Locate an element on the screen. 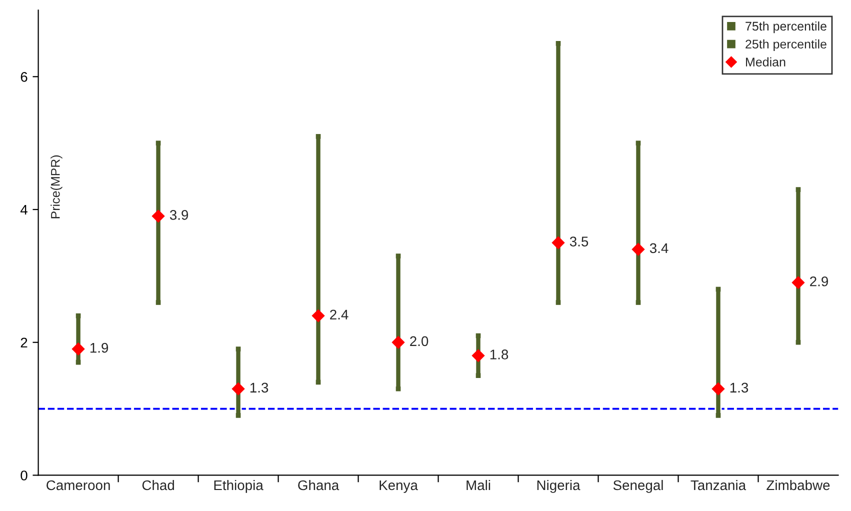 The height and width of the screenshot is (511, 851). legend-label: Median is located at coordinates (766, 61).